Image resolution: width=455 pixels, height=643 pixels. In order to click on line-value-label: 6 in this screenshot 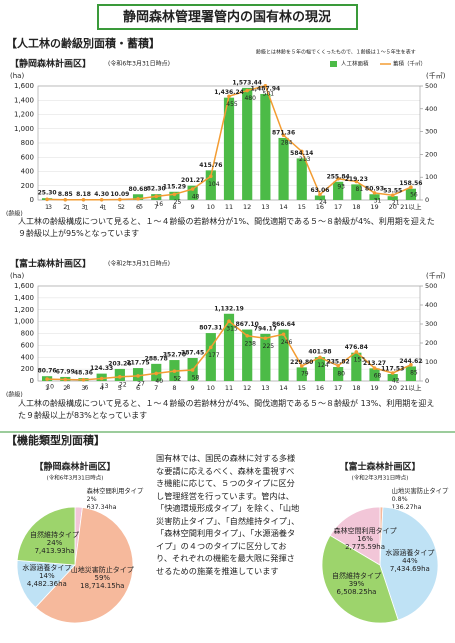, I will do `click(87, 387)`.